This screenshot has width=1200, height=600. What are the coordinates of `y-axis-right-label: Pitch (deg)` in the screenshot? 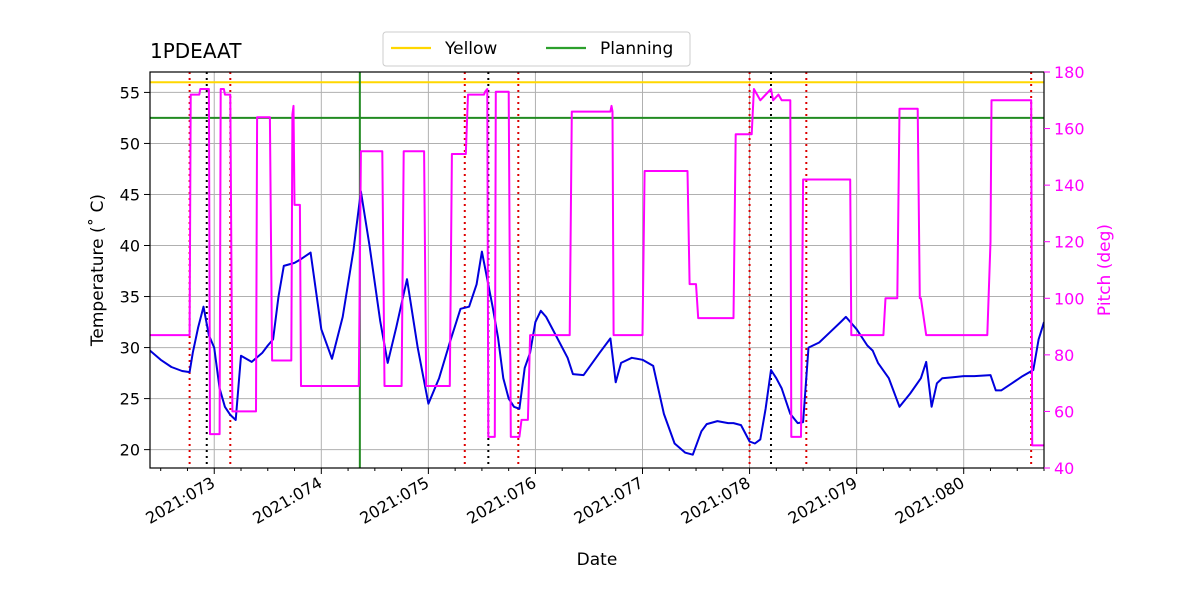 It's located at (1105, 270).